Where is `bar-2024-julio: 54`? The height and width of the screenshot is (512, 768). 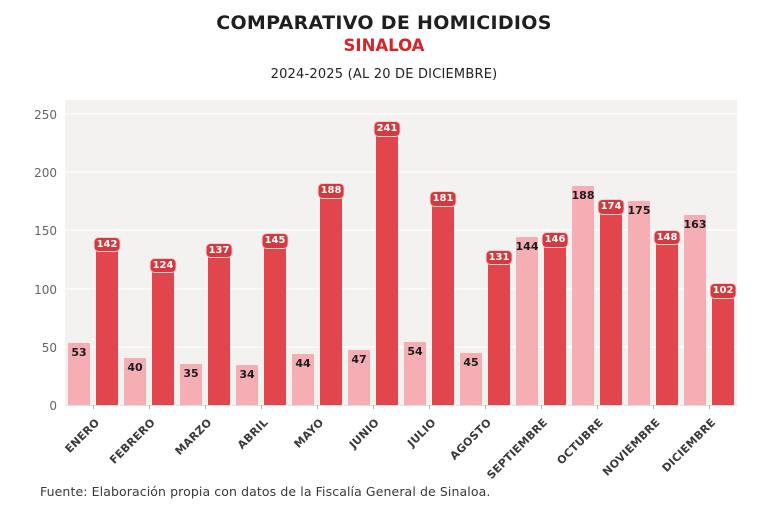
bar-2024-julio: 54 is located at coordinates (415, 373).